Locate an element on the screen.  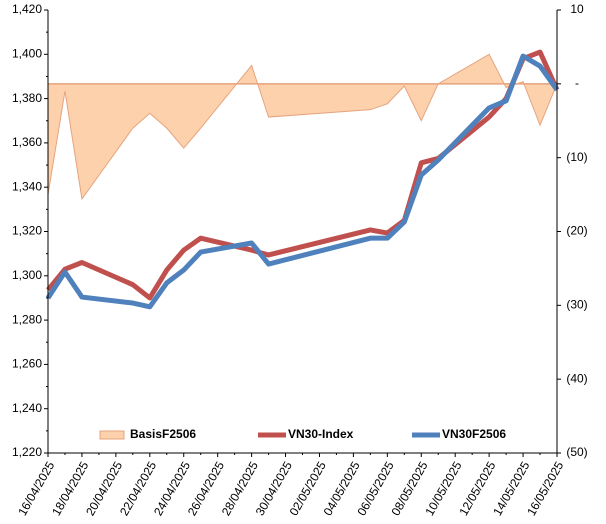
y-tick-label: 1,400 is located at coordinates (27, 53).